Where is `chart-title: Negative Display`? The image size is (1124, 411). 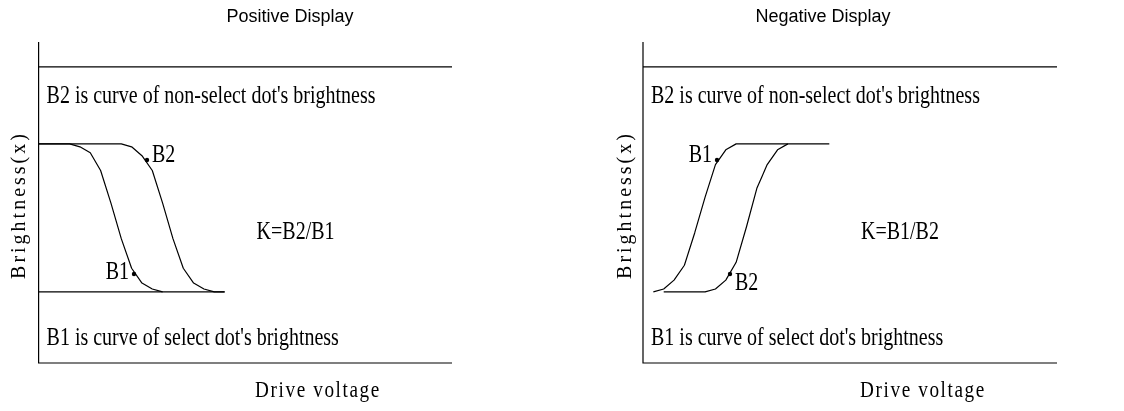 chart-title: Negative Display is located at coordinates (823, 16).